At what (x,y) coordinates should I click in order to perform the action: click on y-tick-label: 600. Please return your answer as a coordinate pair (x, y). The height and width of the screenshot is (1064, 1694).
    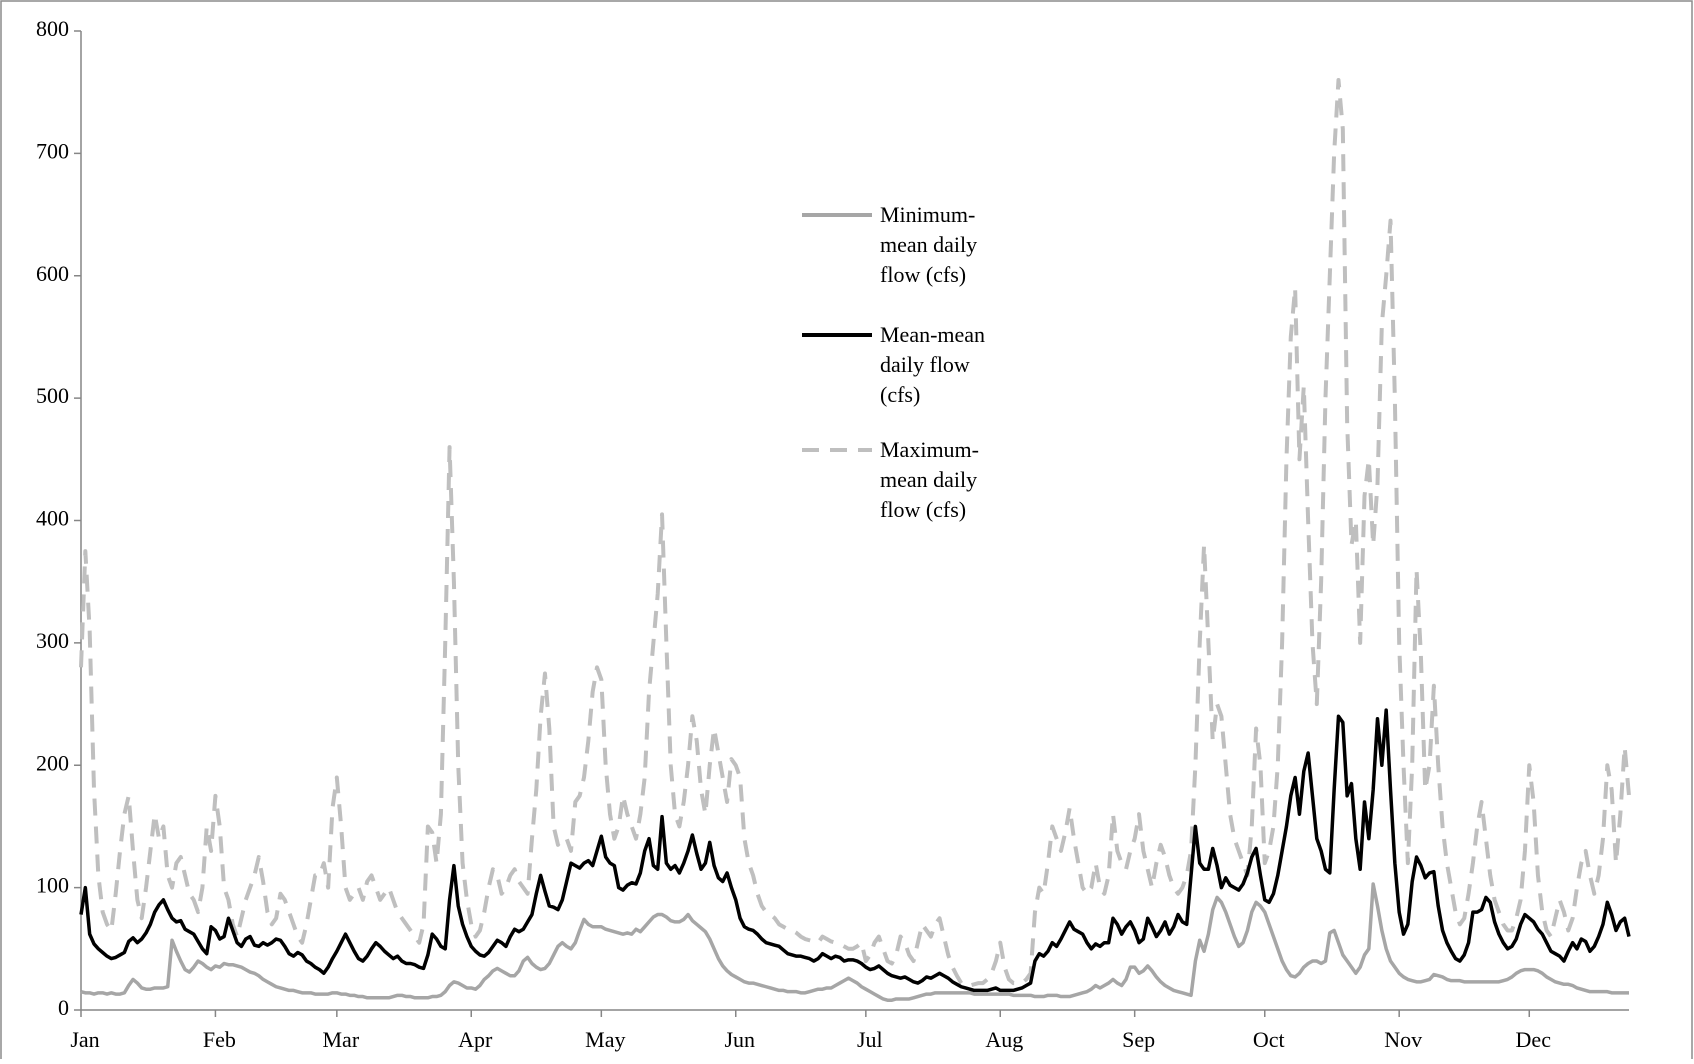
    Looking at the image, I should click on (52, 273).